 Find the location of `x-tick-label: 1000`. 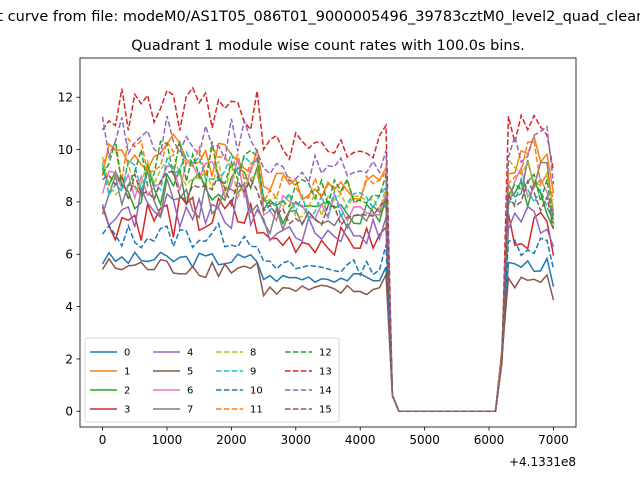

x-tick-label: 1000 is located at coordinates (167, 440).